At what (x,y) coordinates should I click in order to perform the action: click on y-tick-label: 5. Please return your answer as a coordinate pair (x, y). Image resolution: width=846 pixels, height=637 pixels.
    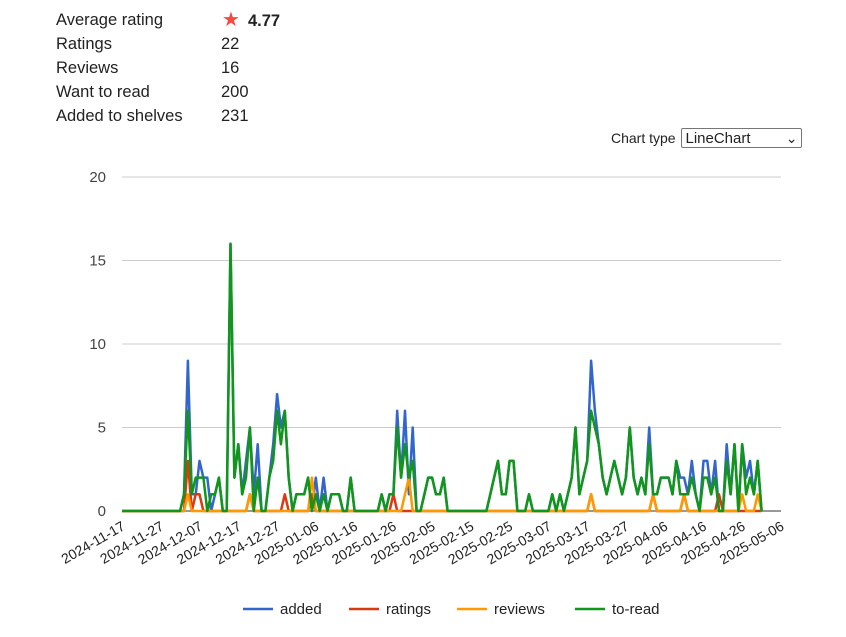
    Looking at the image, I should click on (102, 428).